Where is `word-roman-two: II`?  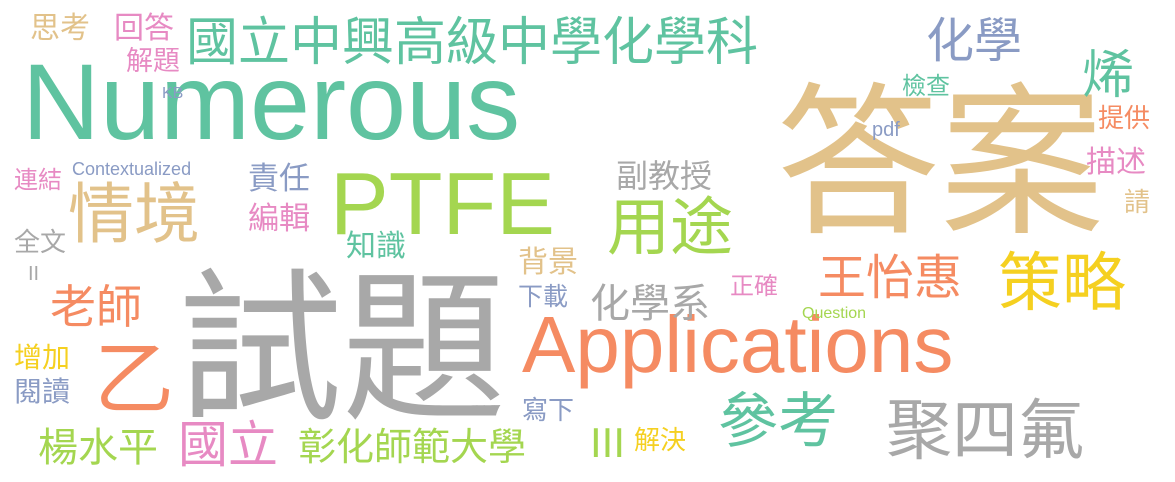
word-roman-two: II is located at coordinates (34, 274).